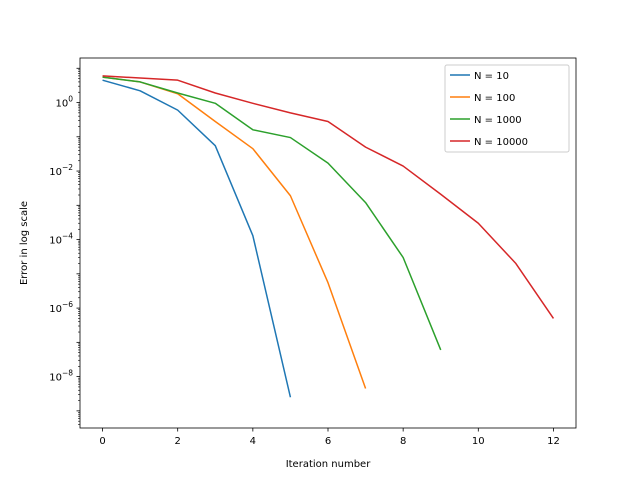 This screenshot has width=640, height=480. I want to click on y-axis-label: Error in log scale, so click(24, 243).